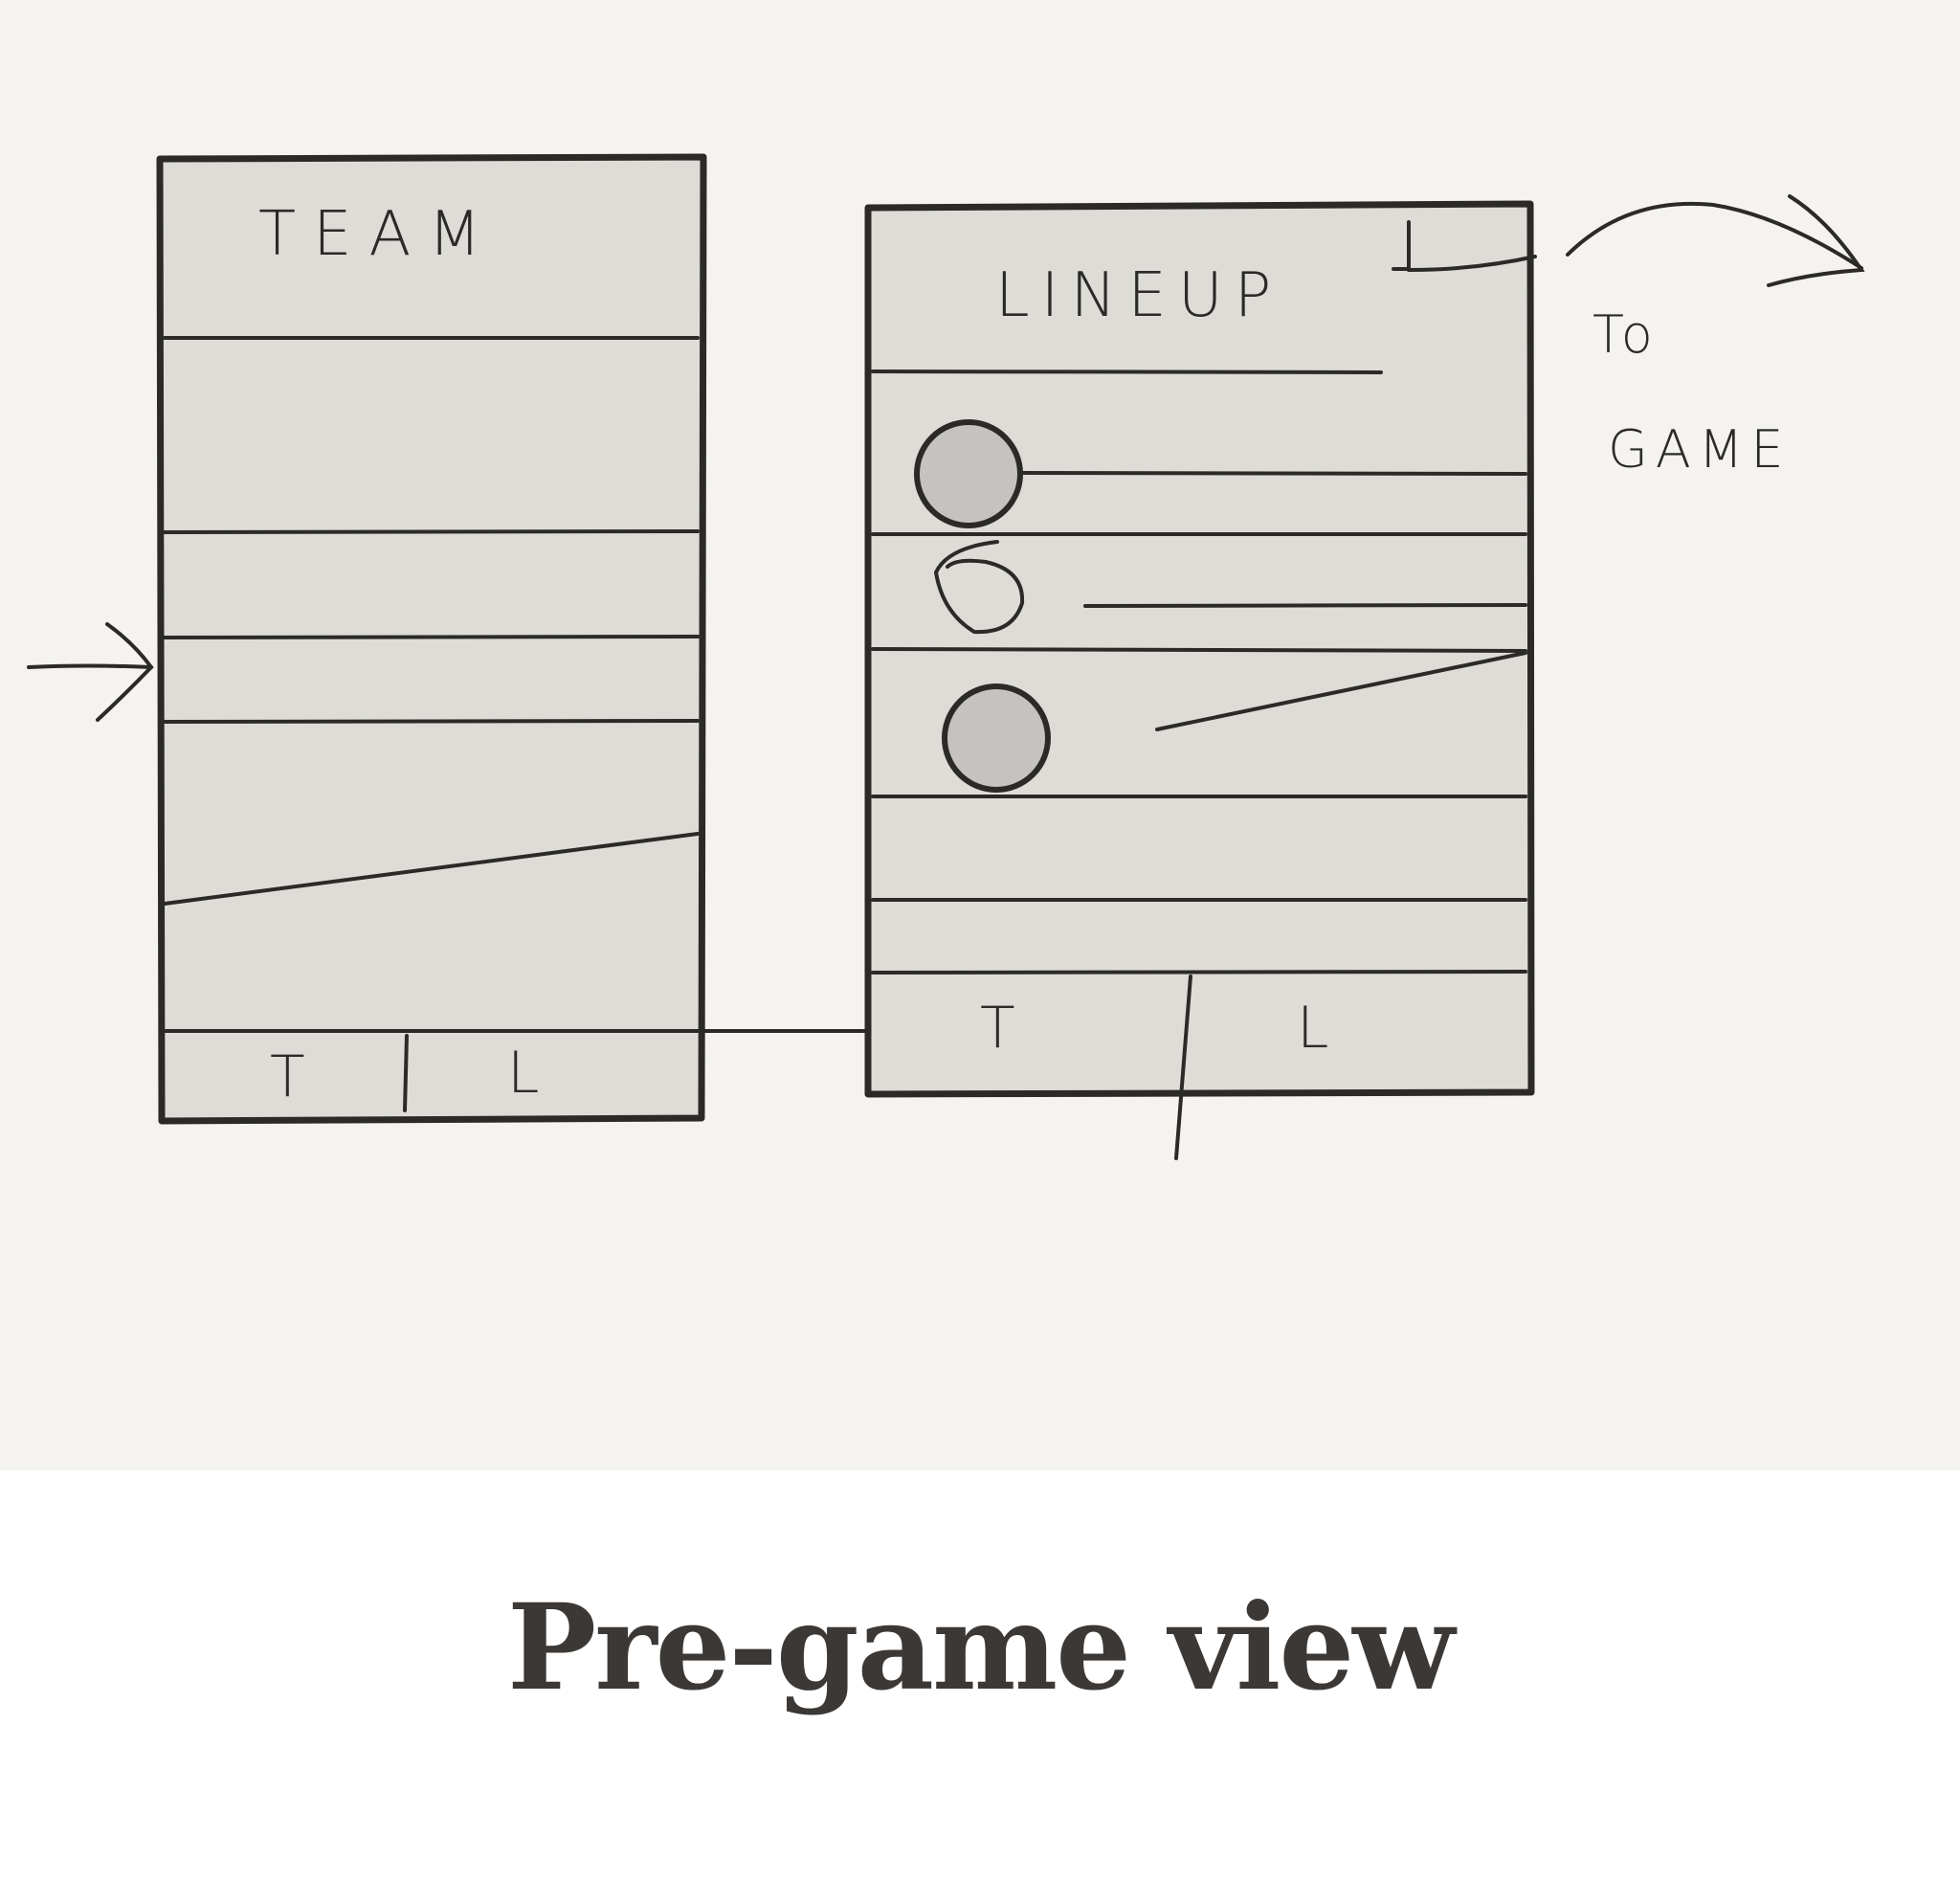  I want to click on lineup-tab-t: T, so click(998, 1028).